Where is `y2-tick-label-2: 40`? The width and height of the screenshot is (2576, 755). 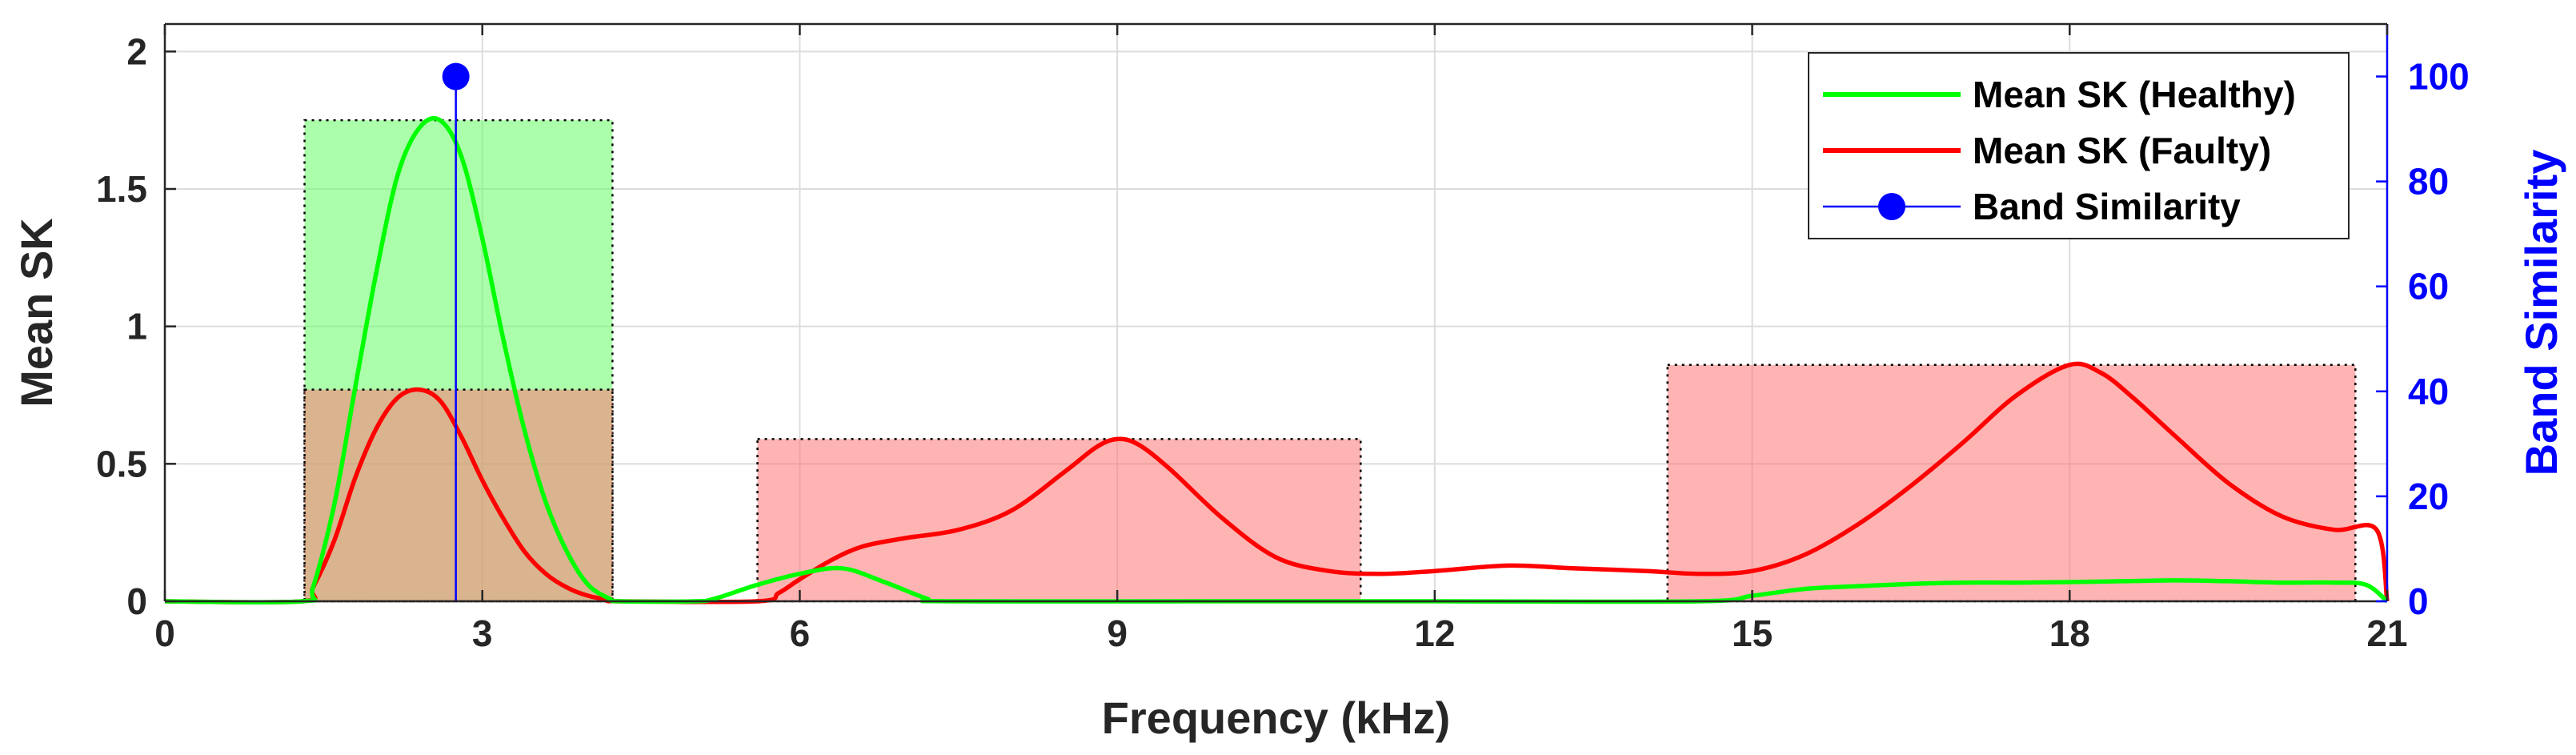
y2-tick-label-2: 40 is located at coordinates (2428, 391).